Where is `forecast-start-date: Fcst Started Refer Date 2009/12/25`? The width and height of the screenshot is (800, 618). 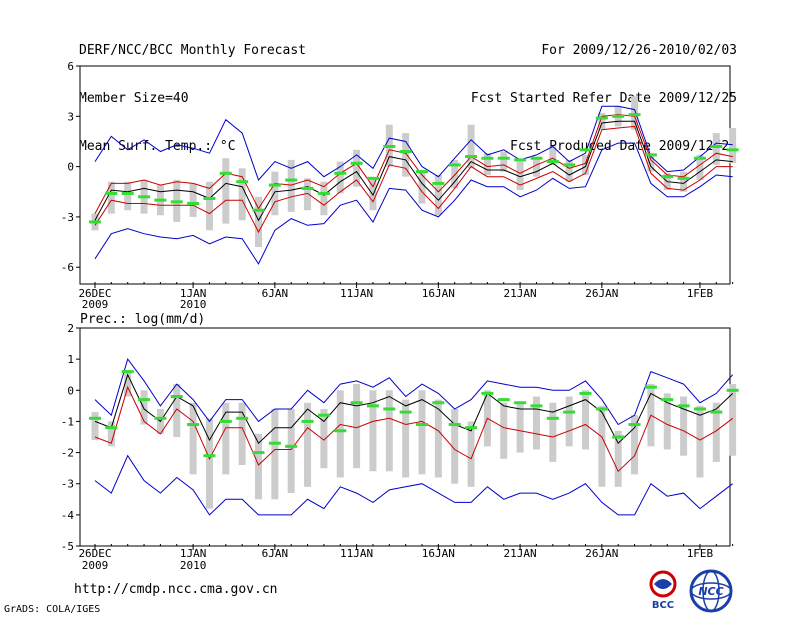 forecast-start-date: Fcst Started Refer Date 2009/12/25 is located at coordinates (603, 98).